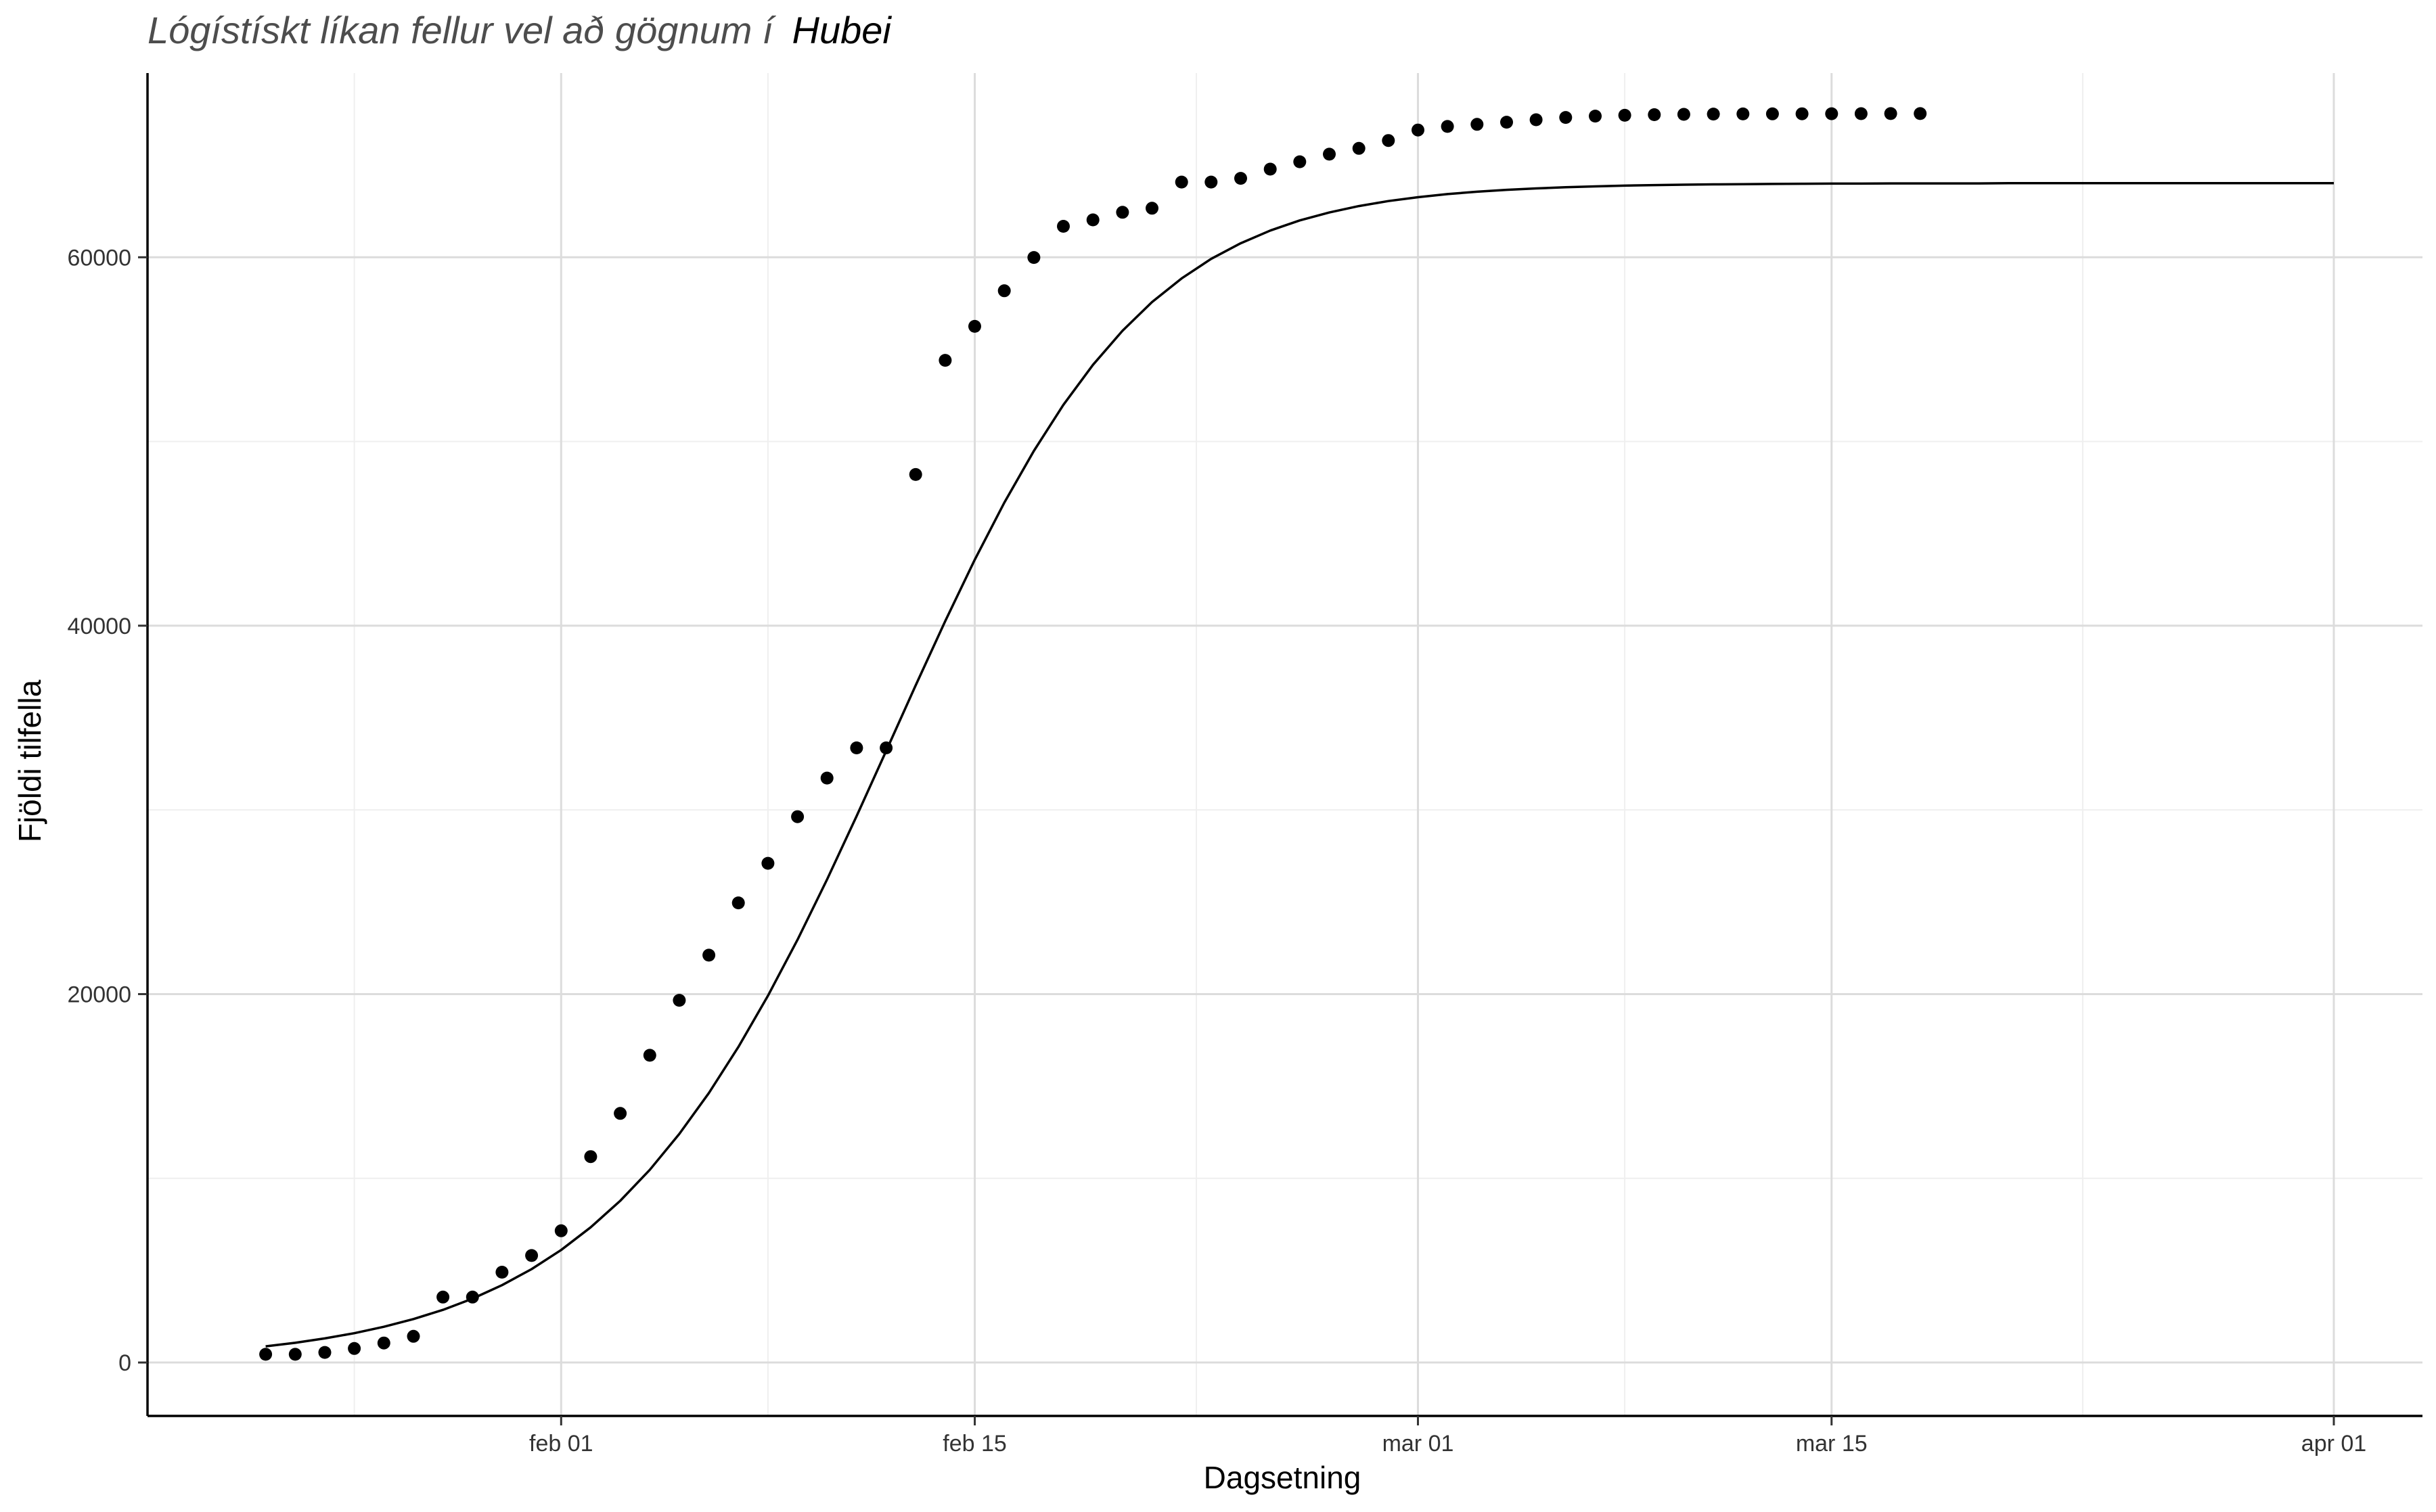 This screenshot has width=2436, height=1512. What do you see at coordinates (1418, 1444) in the screenshot?
I see `x-tick-label: mar 01` at bounding box center [1418, 1444].